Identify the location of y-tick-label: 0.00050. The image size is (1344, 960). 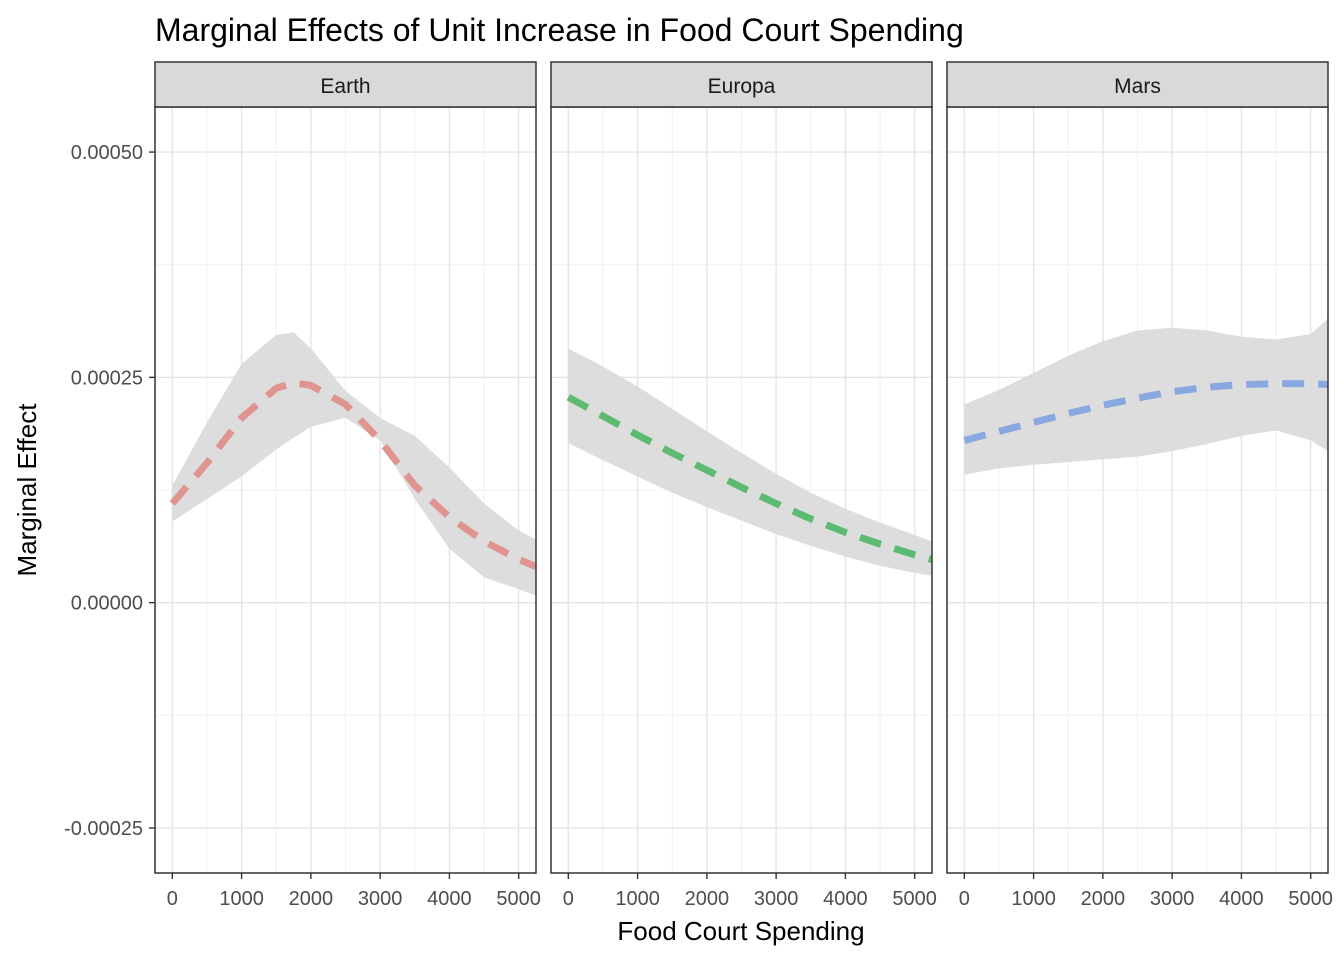
(107, 153).